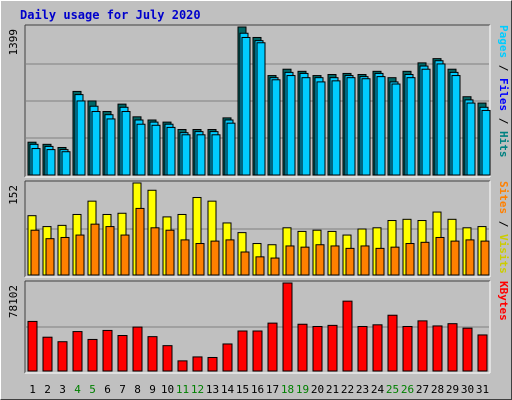 The width and height of the screenshot is (512, 400). What do you see at coordinates (503, 301) in the screenshot?
I see `legend: KBytes` at bounding box center [503, 301].